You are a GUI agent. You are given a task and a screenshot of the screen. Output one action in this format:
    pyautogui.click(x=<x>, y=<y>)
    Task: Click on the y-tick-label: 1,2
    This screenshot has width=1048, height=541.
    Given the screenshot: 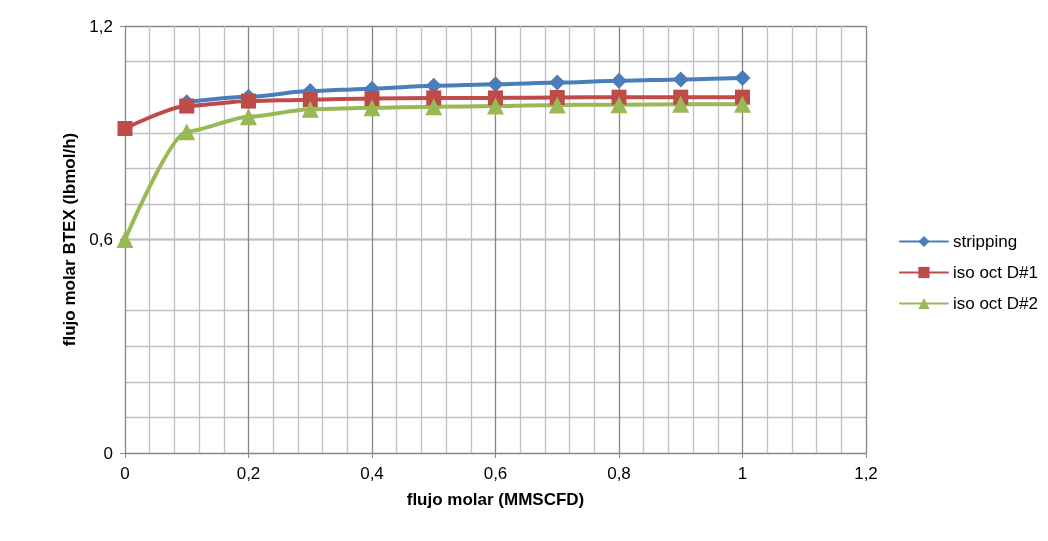 What is the action you would take?
    pyautogui.click(x=101, y=26)
    